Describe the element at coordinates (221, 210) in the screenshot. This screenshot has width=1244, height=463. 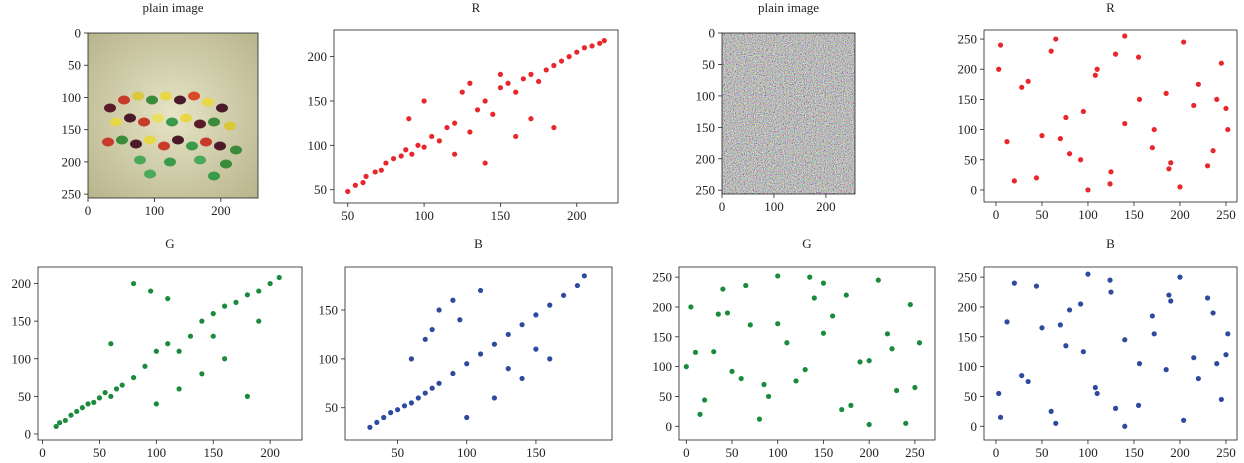
I see `x-tick-label: 200` at that location.